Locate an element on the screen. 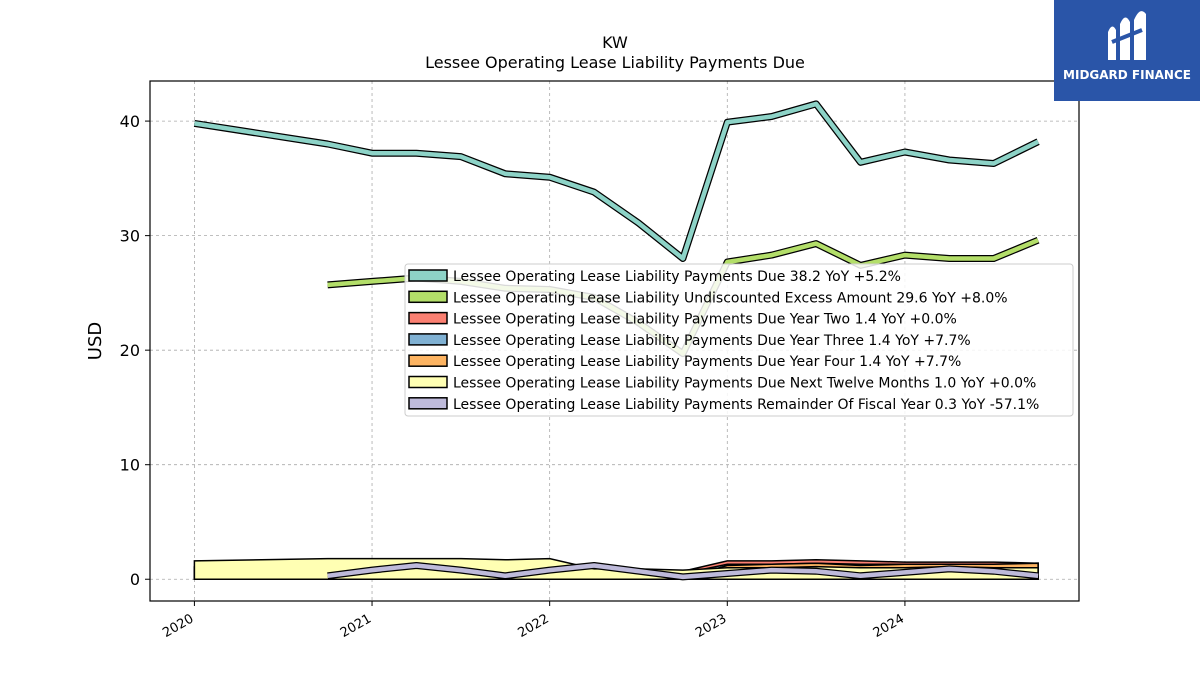  x-tick-label: 2023 is located at coordinates (711, 626).